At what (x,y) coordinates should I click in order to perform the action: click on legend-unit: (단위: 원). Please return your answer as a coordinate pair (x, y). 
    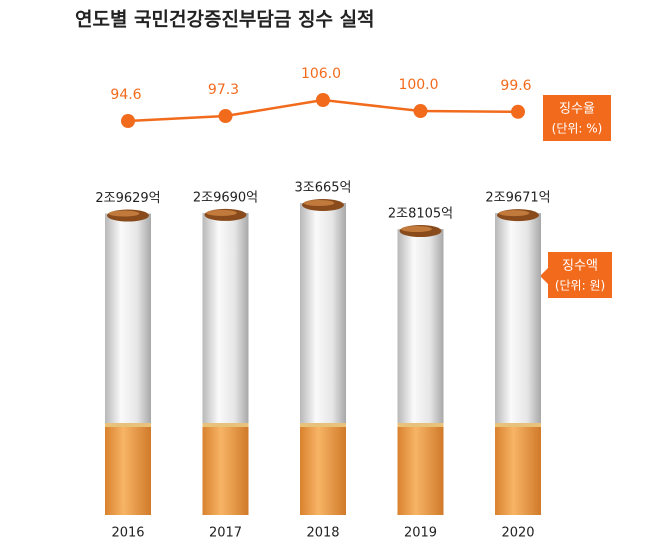
    Looking at the image, I should click on (580, 286).